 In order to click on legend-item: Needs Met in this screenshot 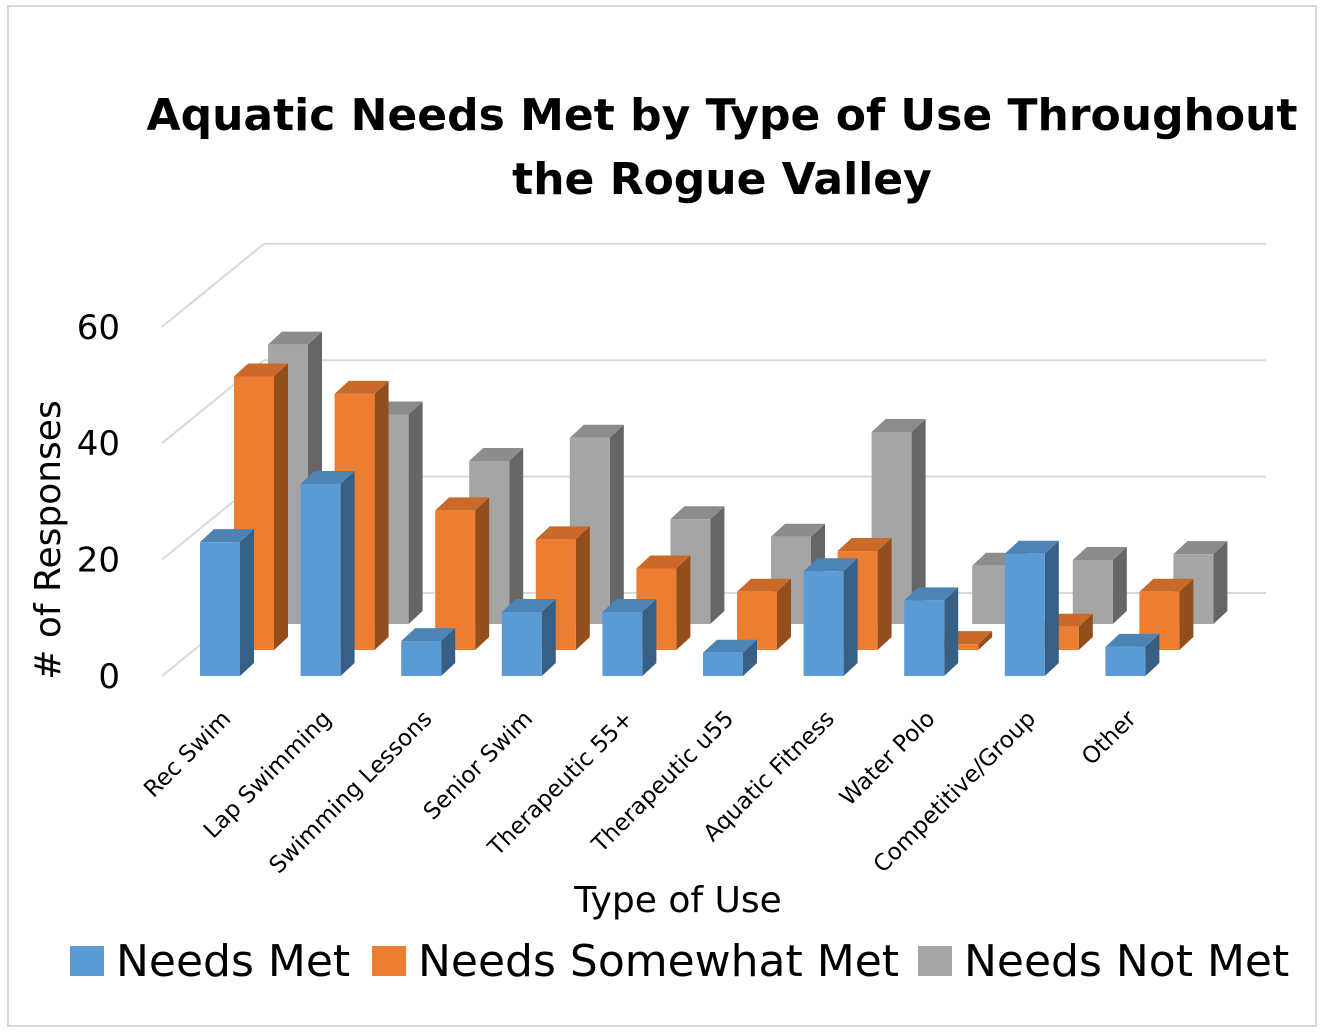, I will do `click(210, 961)`.